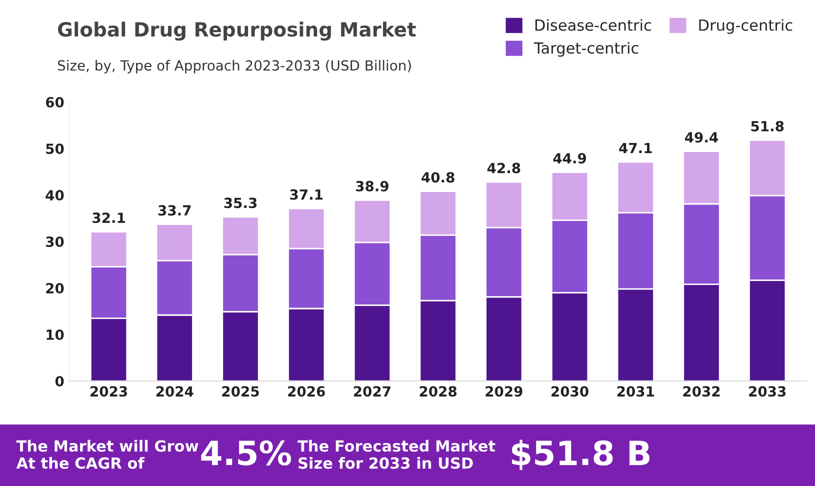 This screenshot has width=815, height=486. Describe the element at coordinates (55, 149) in the screenshot. I see `y-tick-label: 50` at that location.